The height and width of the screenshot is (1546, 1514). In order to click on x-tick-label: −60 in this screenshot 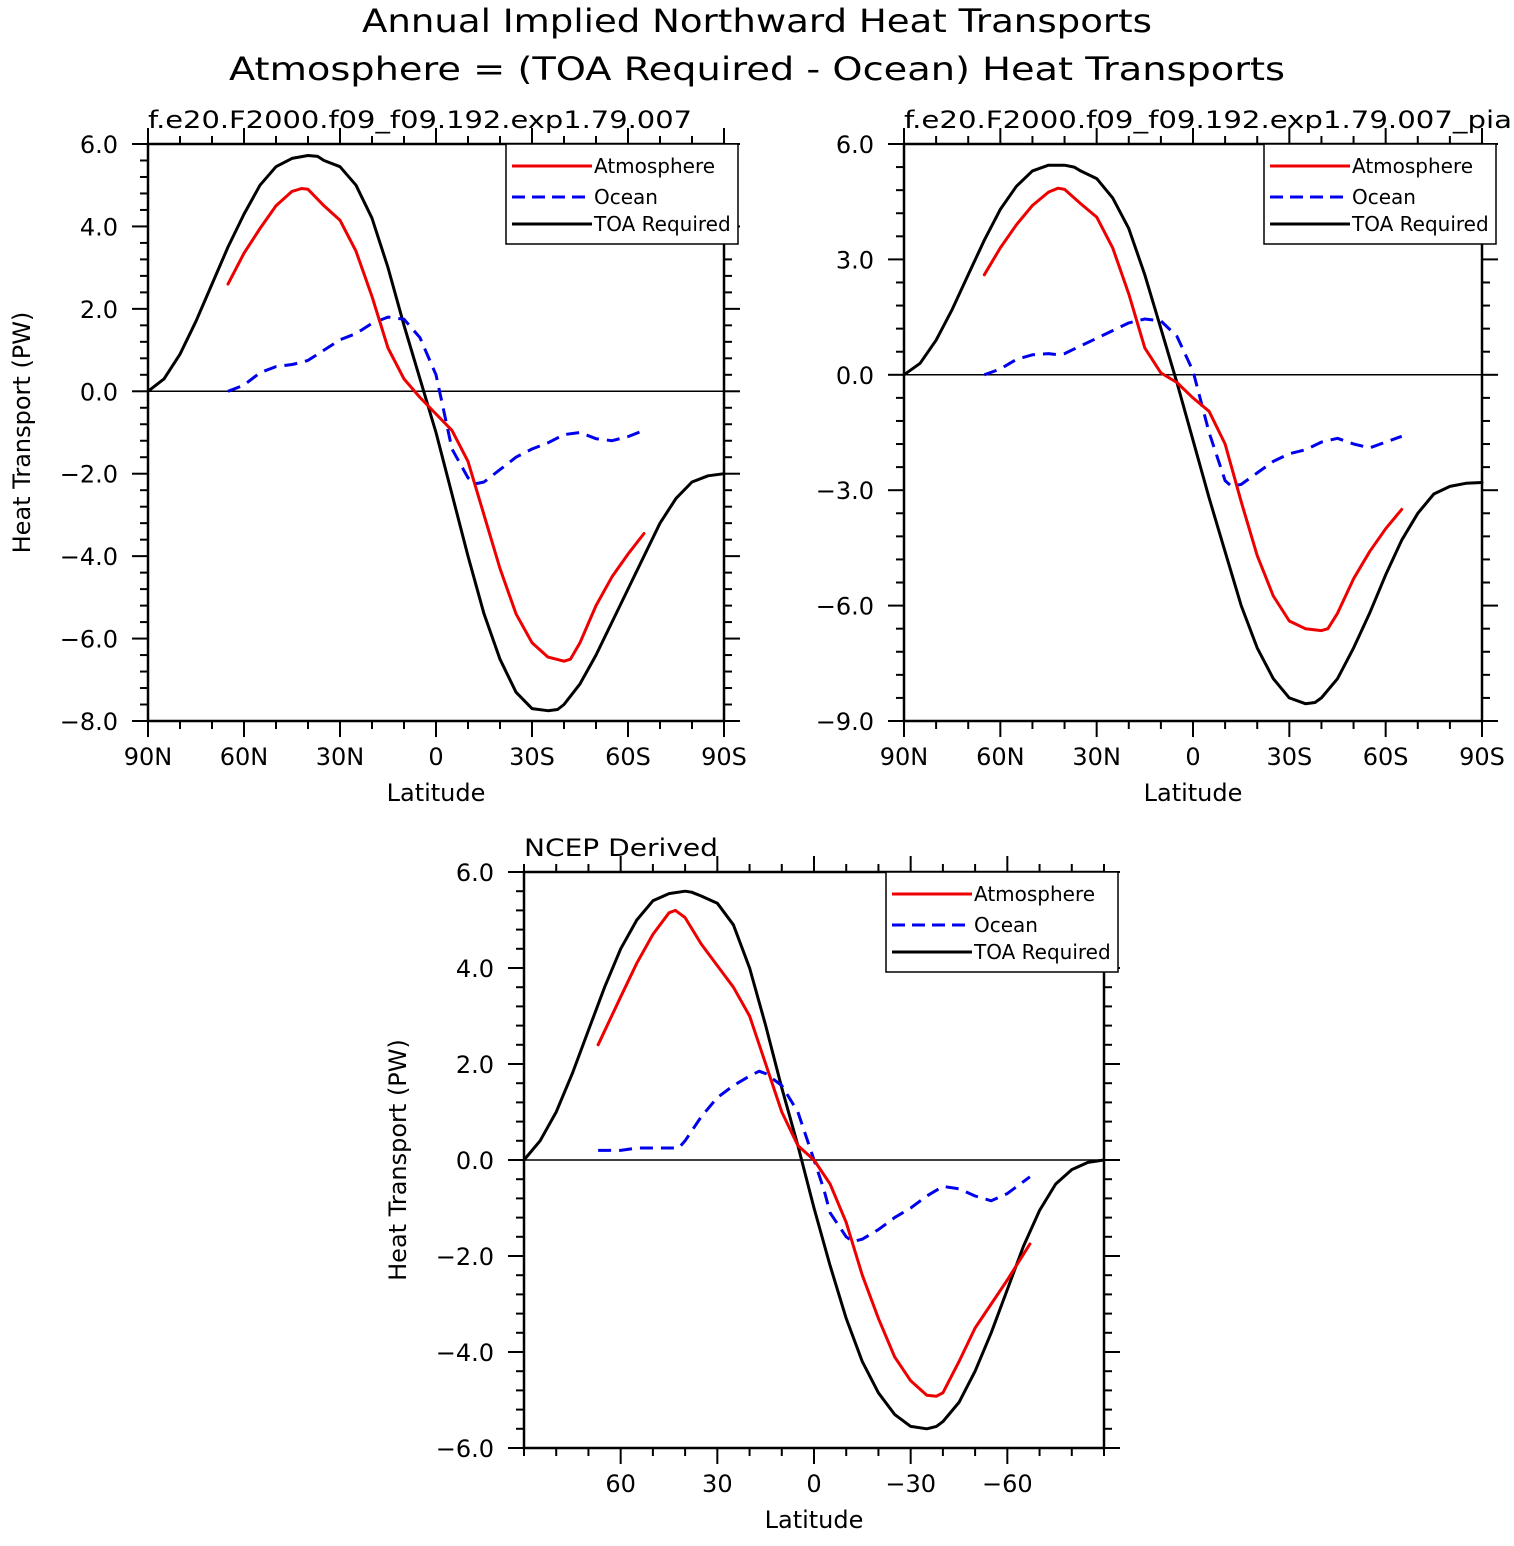, I will do `click(1007, 1484)`.